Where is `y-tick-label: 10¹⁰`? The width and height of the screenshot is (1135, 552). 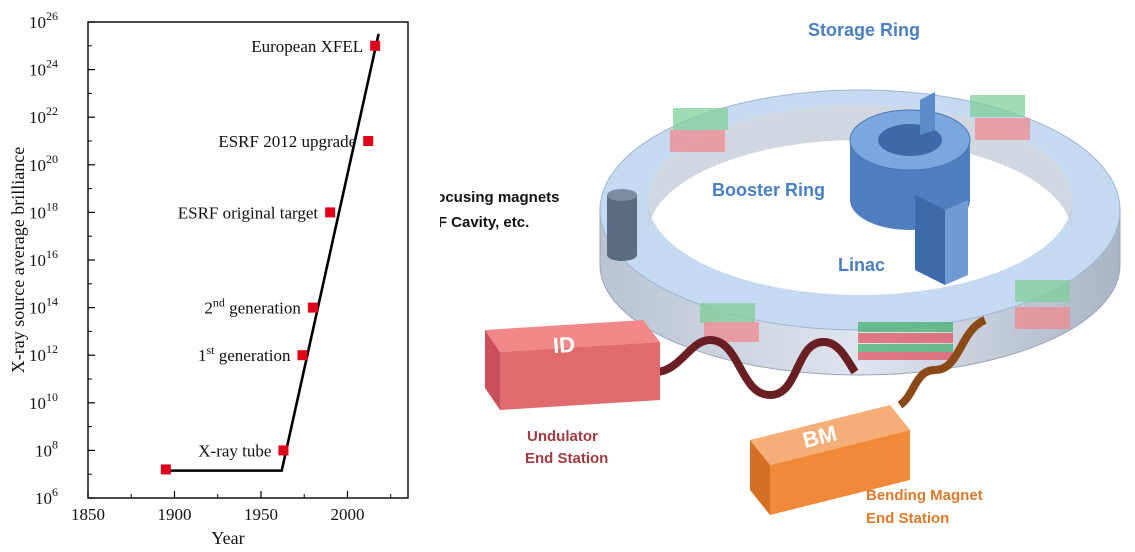
y-tick-label: 10¹⁰ is located at coordinates (43, 401).